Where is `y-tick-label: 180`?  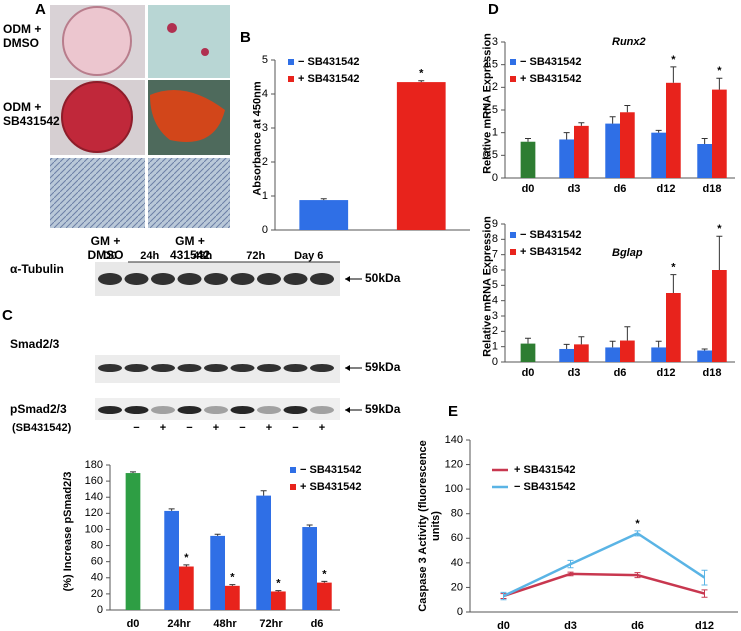
y-tick-label: 180 is located at coordinates (94, 465).